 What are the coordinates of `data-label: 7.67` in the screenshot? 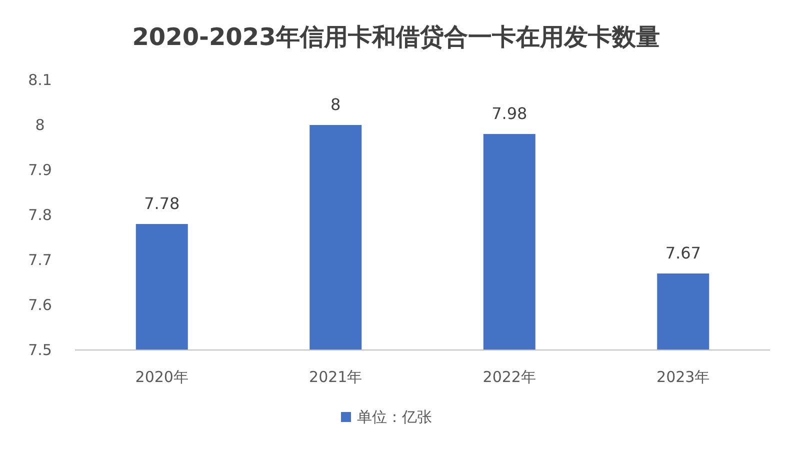 It's located at (683, 253).